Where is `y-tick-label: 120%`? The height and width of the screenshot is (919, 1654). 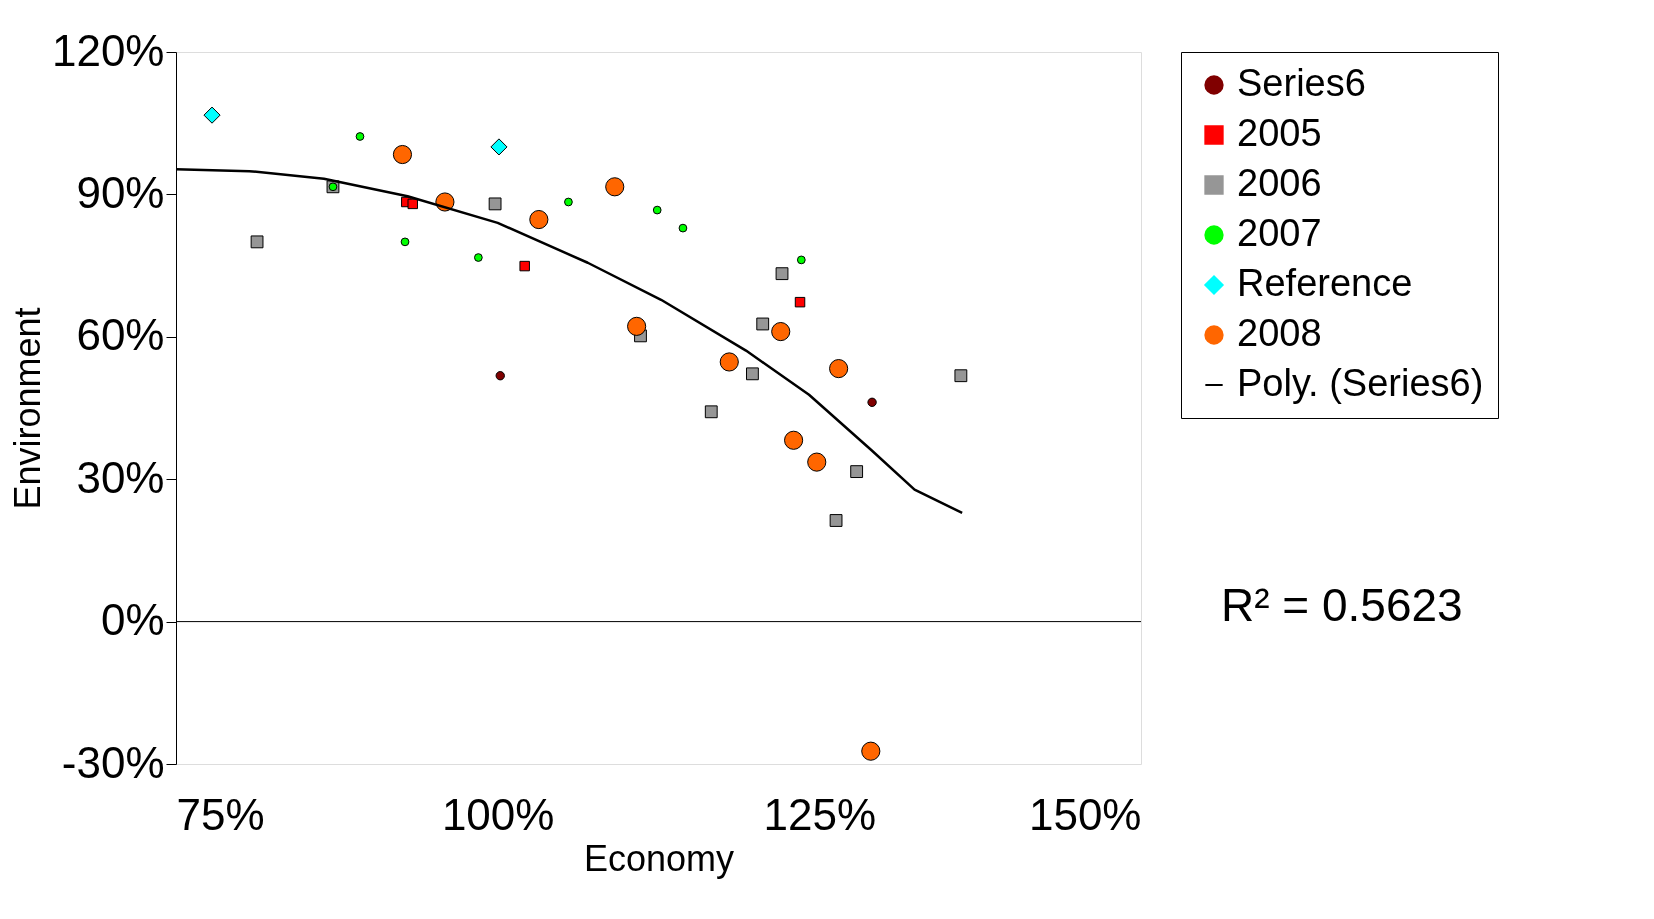
y-tick-label: 120% is located at coordinates (108, 50).